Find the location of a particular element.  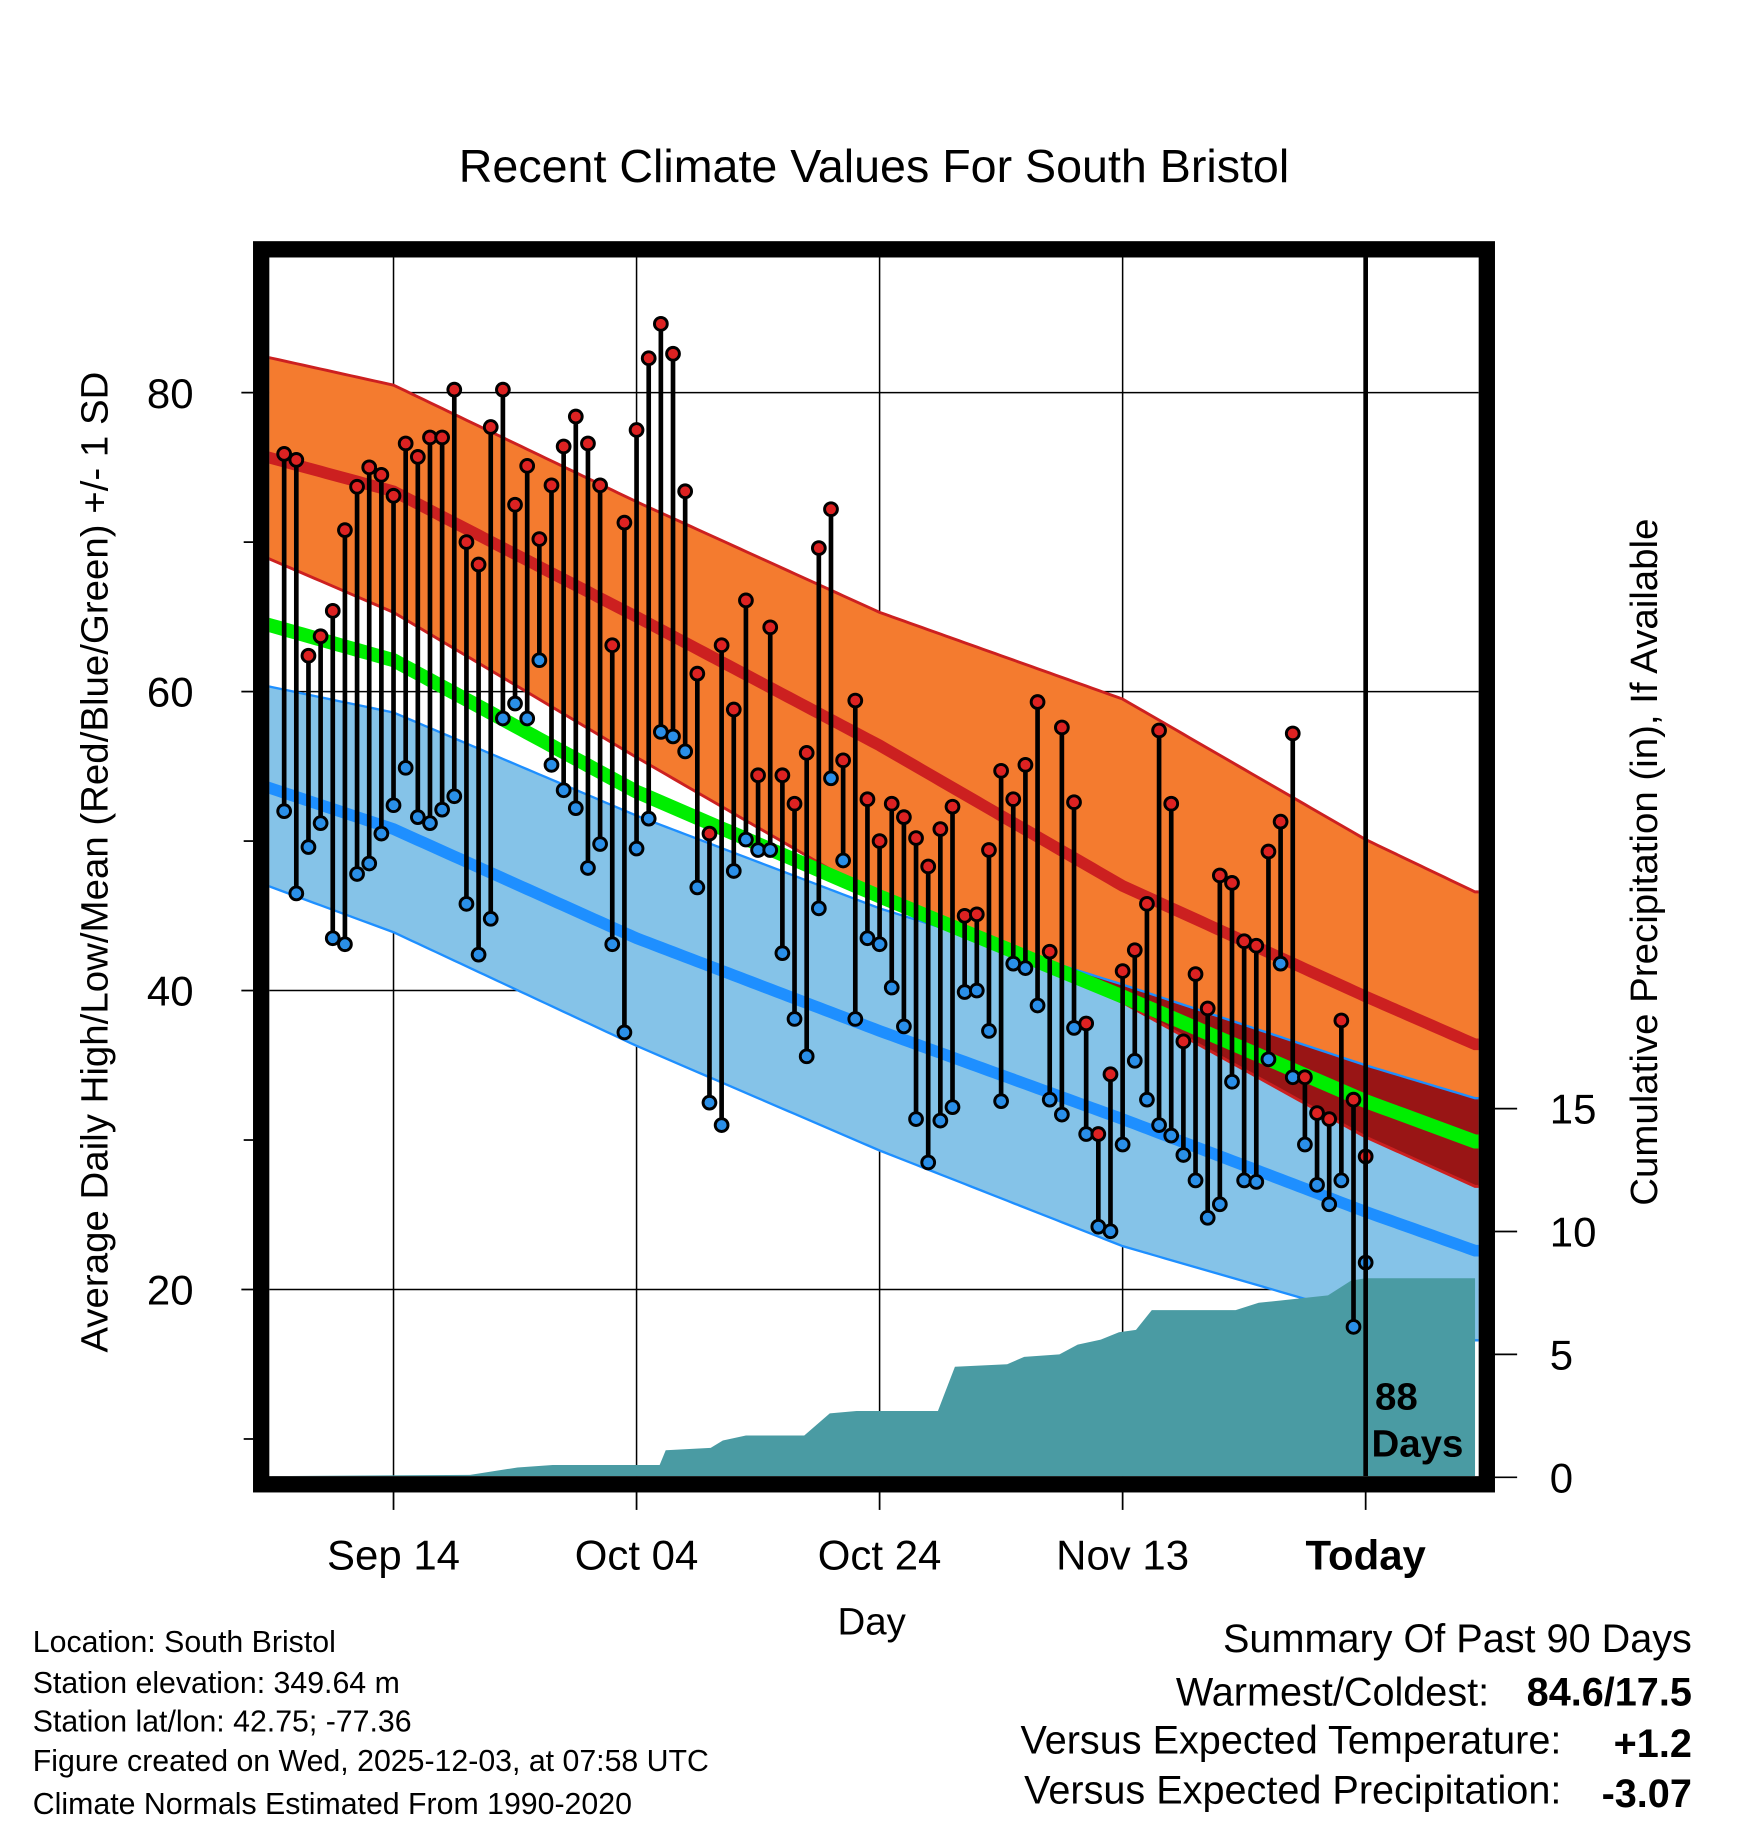

warmest-value: 84.6/17.5 is located at coordinates (1609, 1693).